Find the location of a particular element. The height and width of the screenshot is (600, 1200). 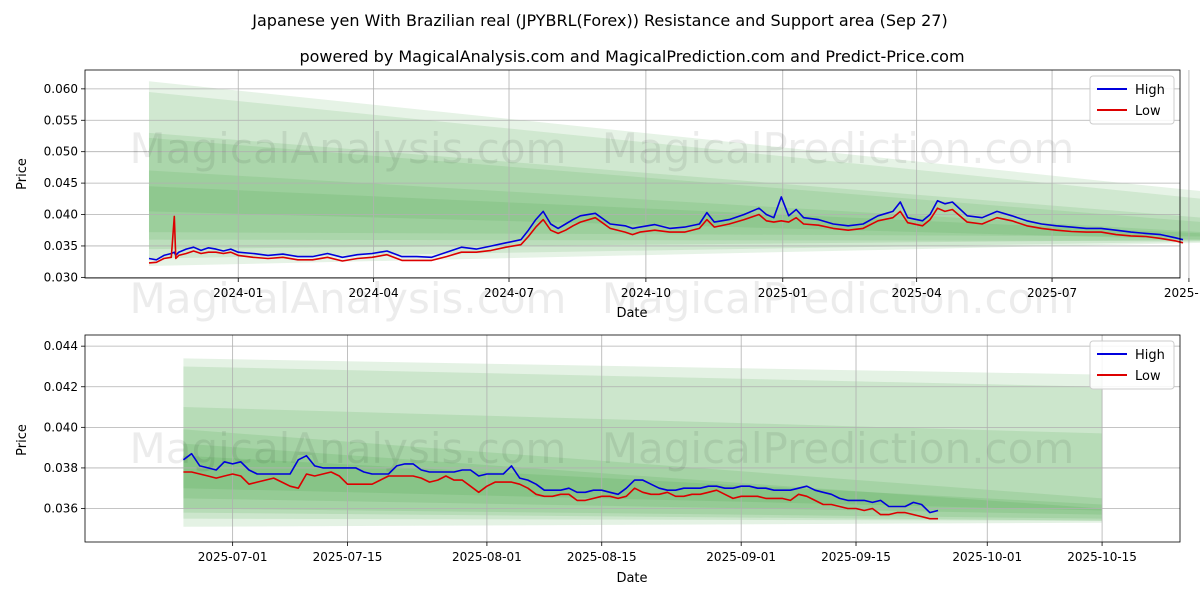

top-y-tick-label: 0.060 is located at coordinates (61, 89).